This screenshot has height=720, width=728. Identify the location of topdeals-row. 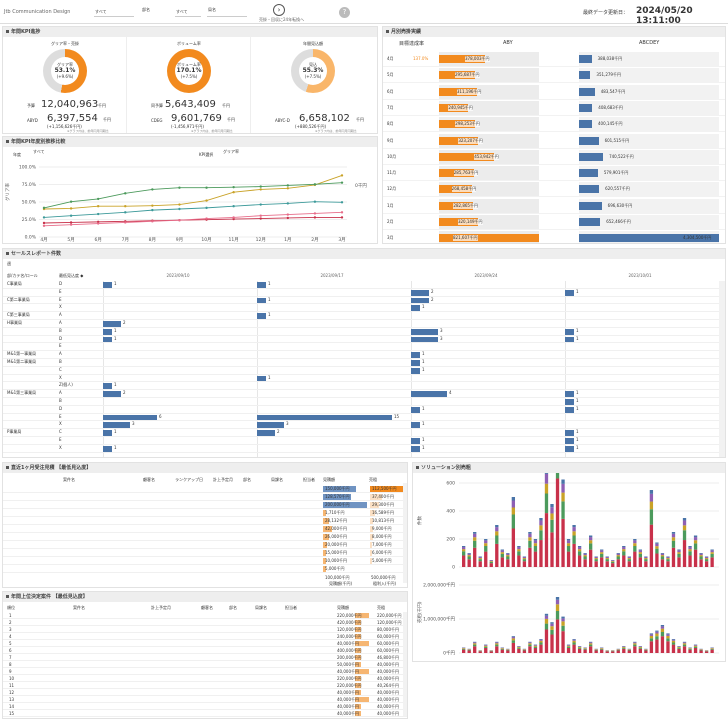
(205, 643).